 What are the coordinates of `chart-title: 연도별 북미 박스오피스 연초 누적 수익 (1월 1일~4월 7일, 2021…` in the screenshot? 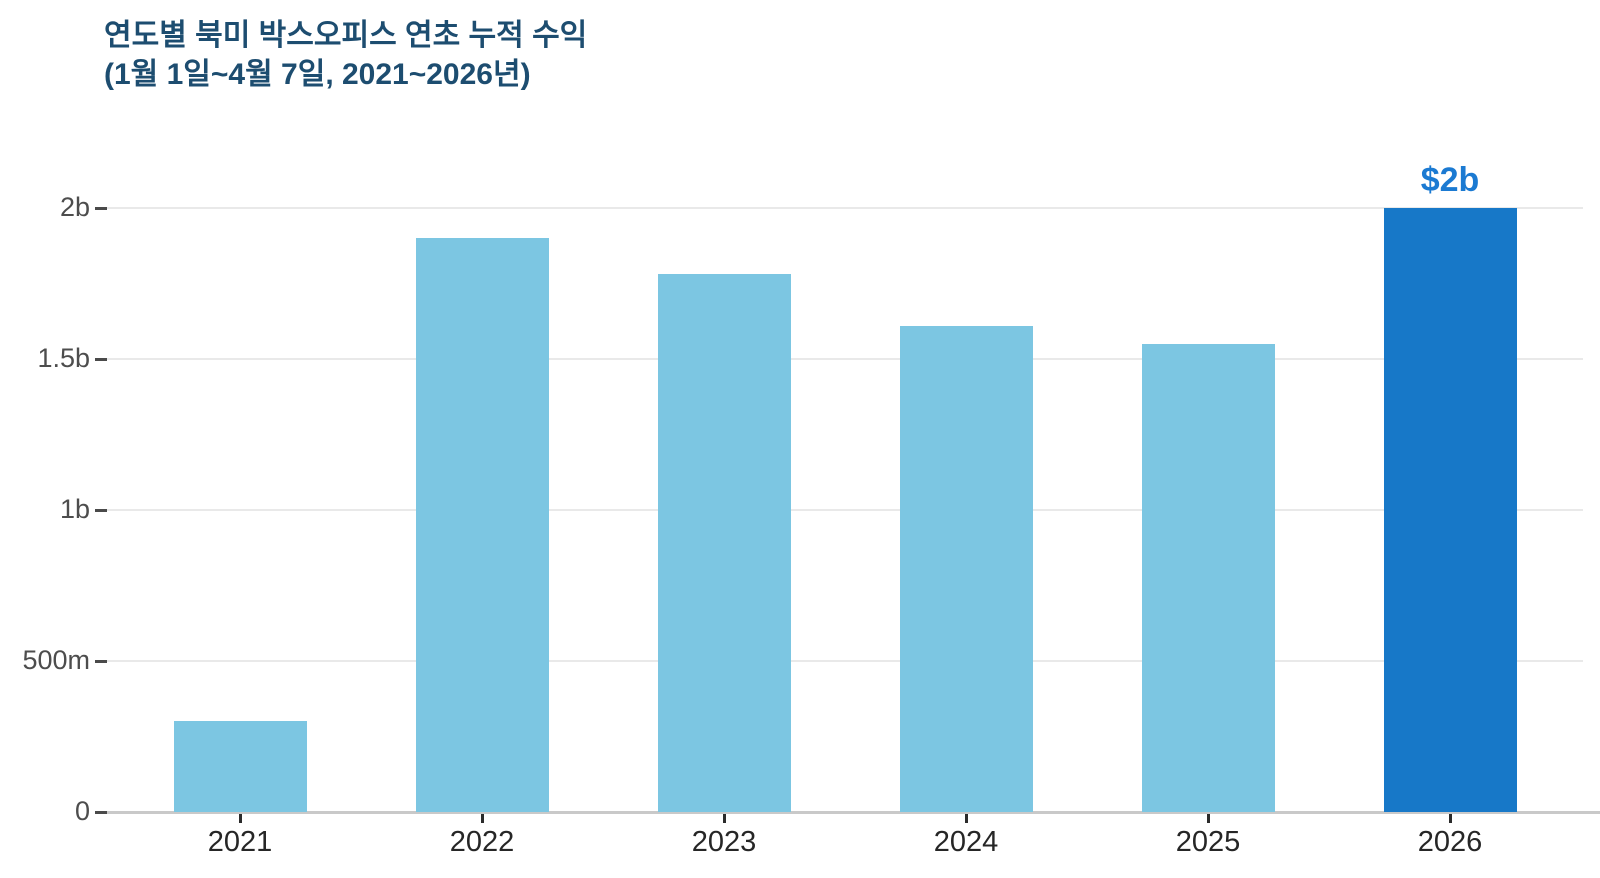 It's located at (345, 55).